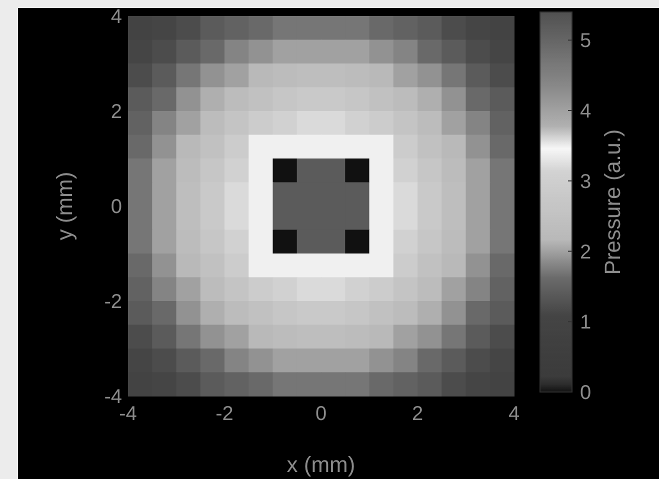 Image resolution: width=659 pixels, height=479 pixels. Describe the element at coordinates (321, 414) in the screenshot. I see `x-tick-label: 0` at that location.